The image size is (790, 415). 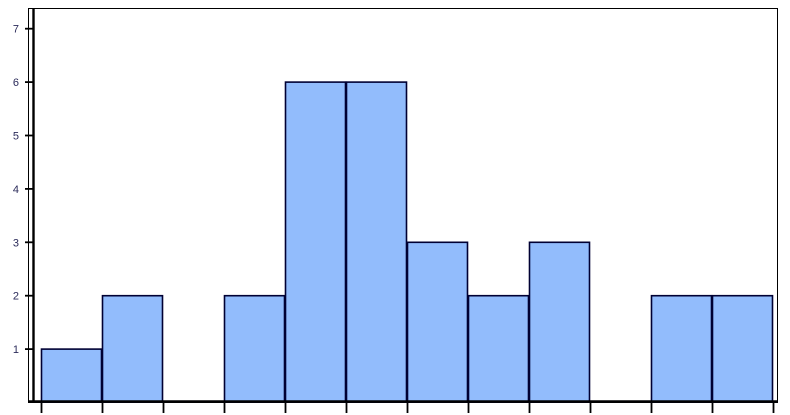 I want to click on y-axis-ticks: 1 2 3 4 5 6 7, so click(x=23, y=190).